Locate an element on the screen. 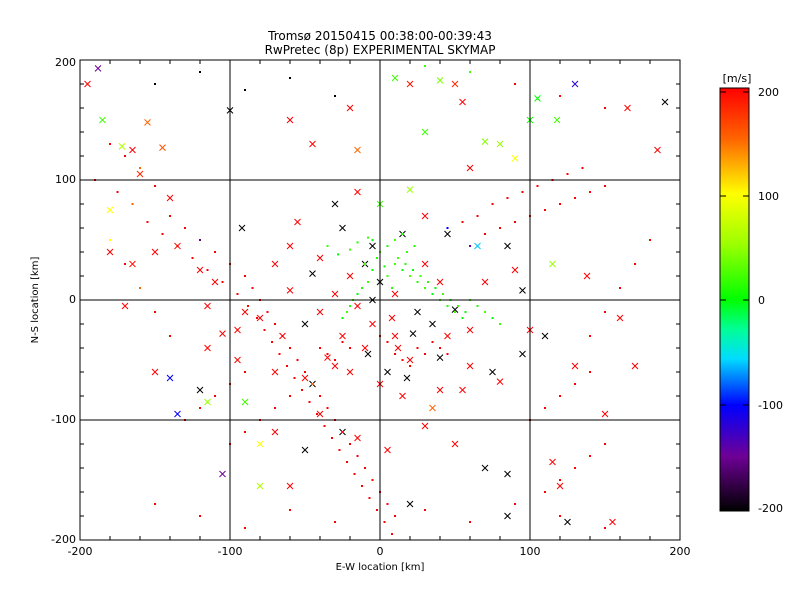 The width and height of the screenshot is (800, 600). x-axis-label: E-W location [km] is located at coordinates (380, 567).